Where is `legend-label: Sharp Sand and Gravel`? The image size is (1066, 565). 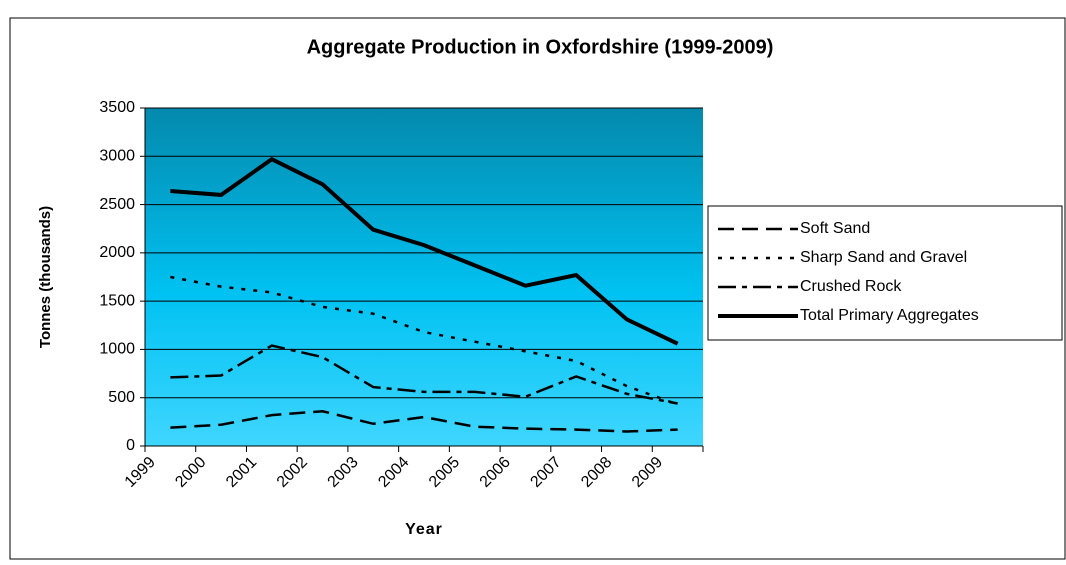 legend-label: Sharp Sand and Gravel is located at coordinates (883, 257).